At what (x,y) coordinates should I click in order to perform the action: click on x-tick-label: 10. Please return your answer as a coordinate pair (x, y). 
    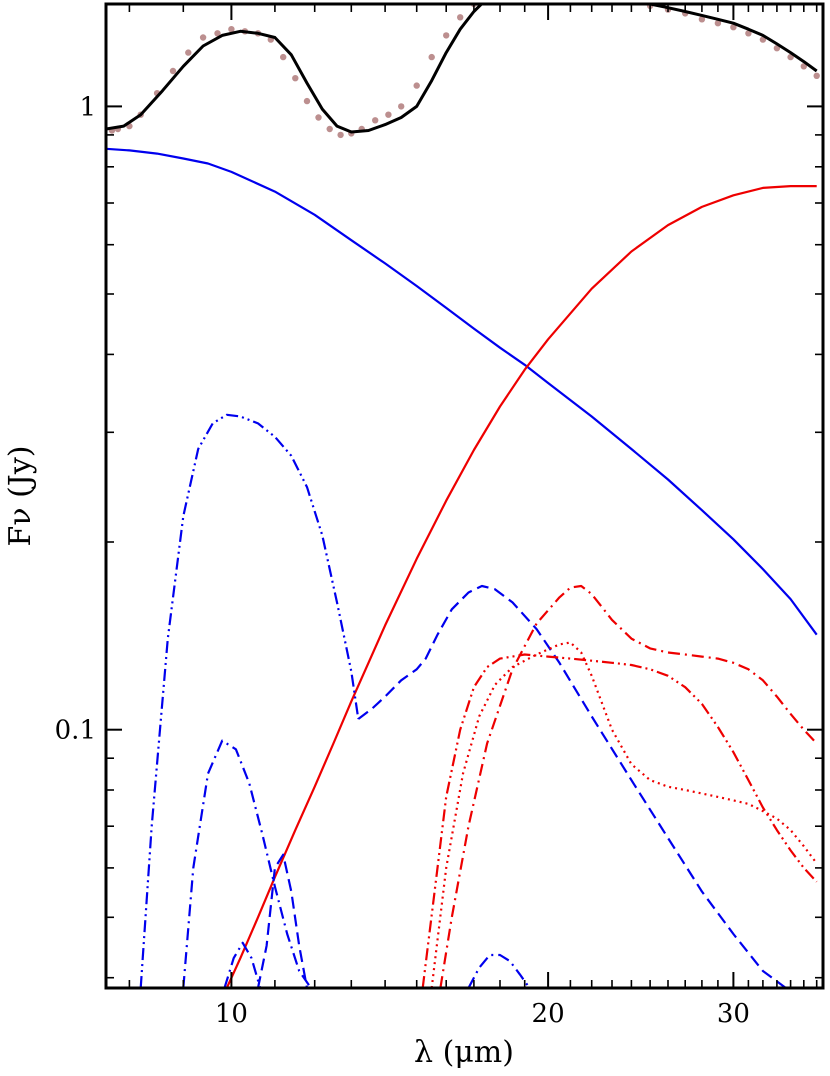
    Looking at the image, I should click on (231, 1014).